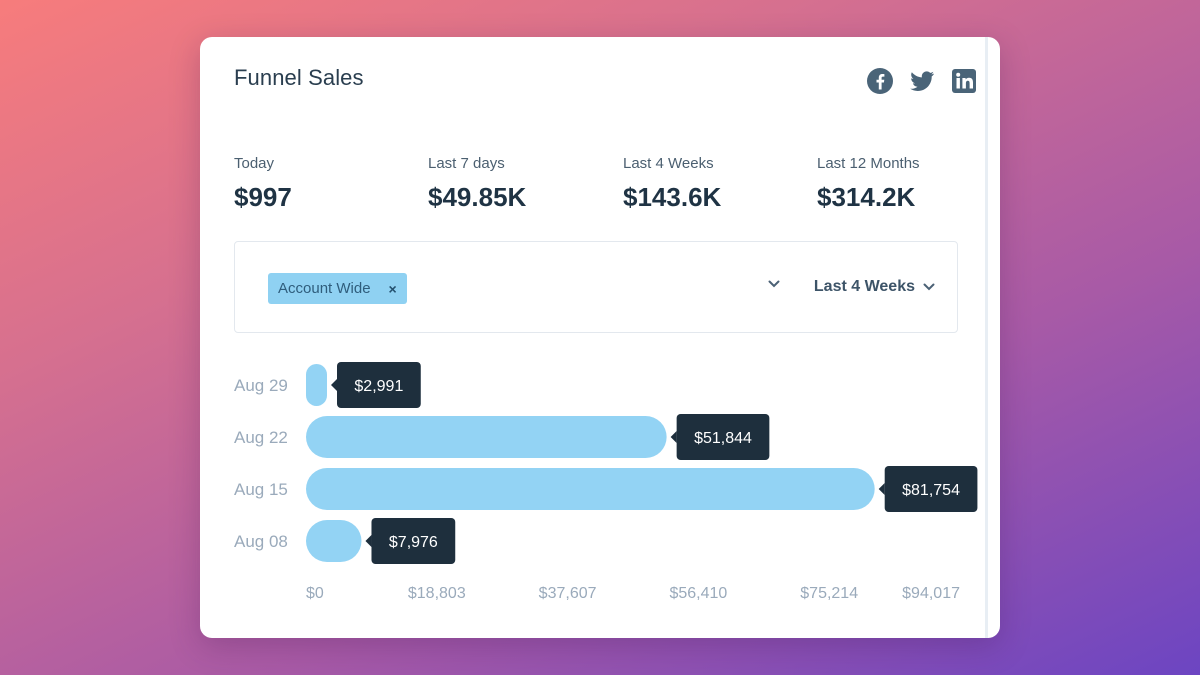  Describe the element at coordinates (774, 284) in the screenshot. I see `filter-dropdown-chevron-icon` at that location.